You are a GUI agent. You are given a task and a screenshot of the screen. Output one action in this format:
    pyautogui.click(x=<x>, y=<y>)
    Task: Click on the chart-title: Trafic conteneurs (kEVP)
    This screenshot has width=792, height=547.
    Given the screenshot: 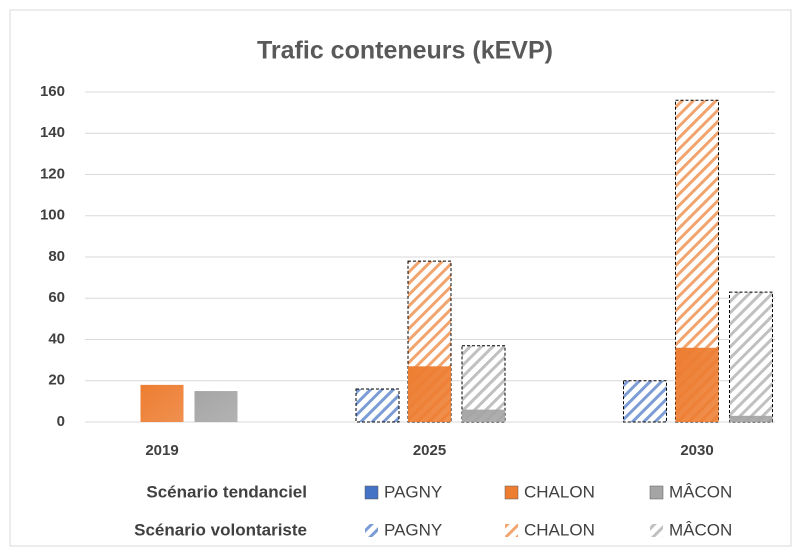 What is the action you would take?
    pyautogui.click(x=405, y=51)
    